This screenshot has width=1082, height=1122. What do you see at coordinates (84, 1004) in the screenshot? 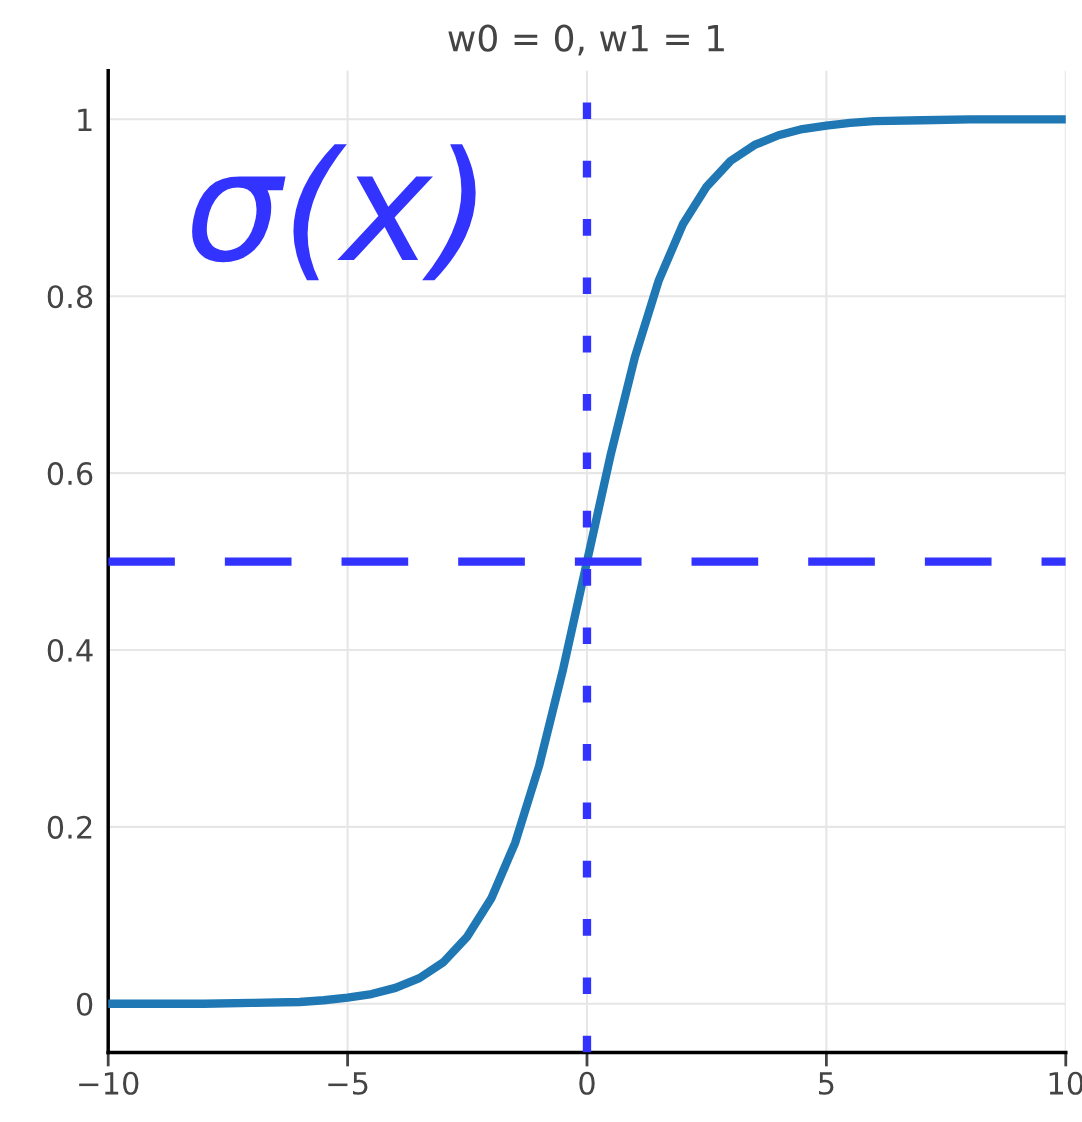
I see `y-tick-label: 0` at bounding box center [84, 1004].